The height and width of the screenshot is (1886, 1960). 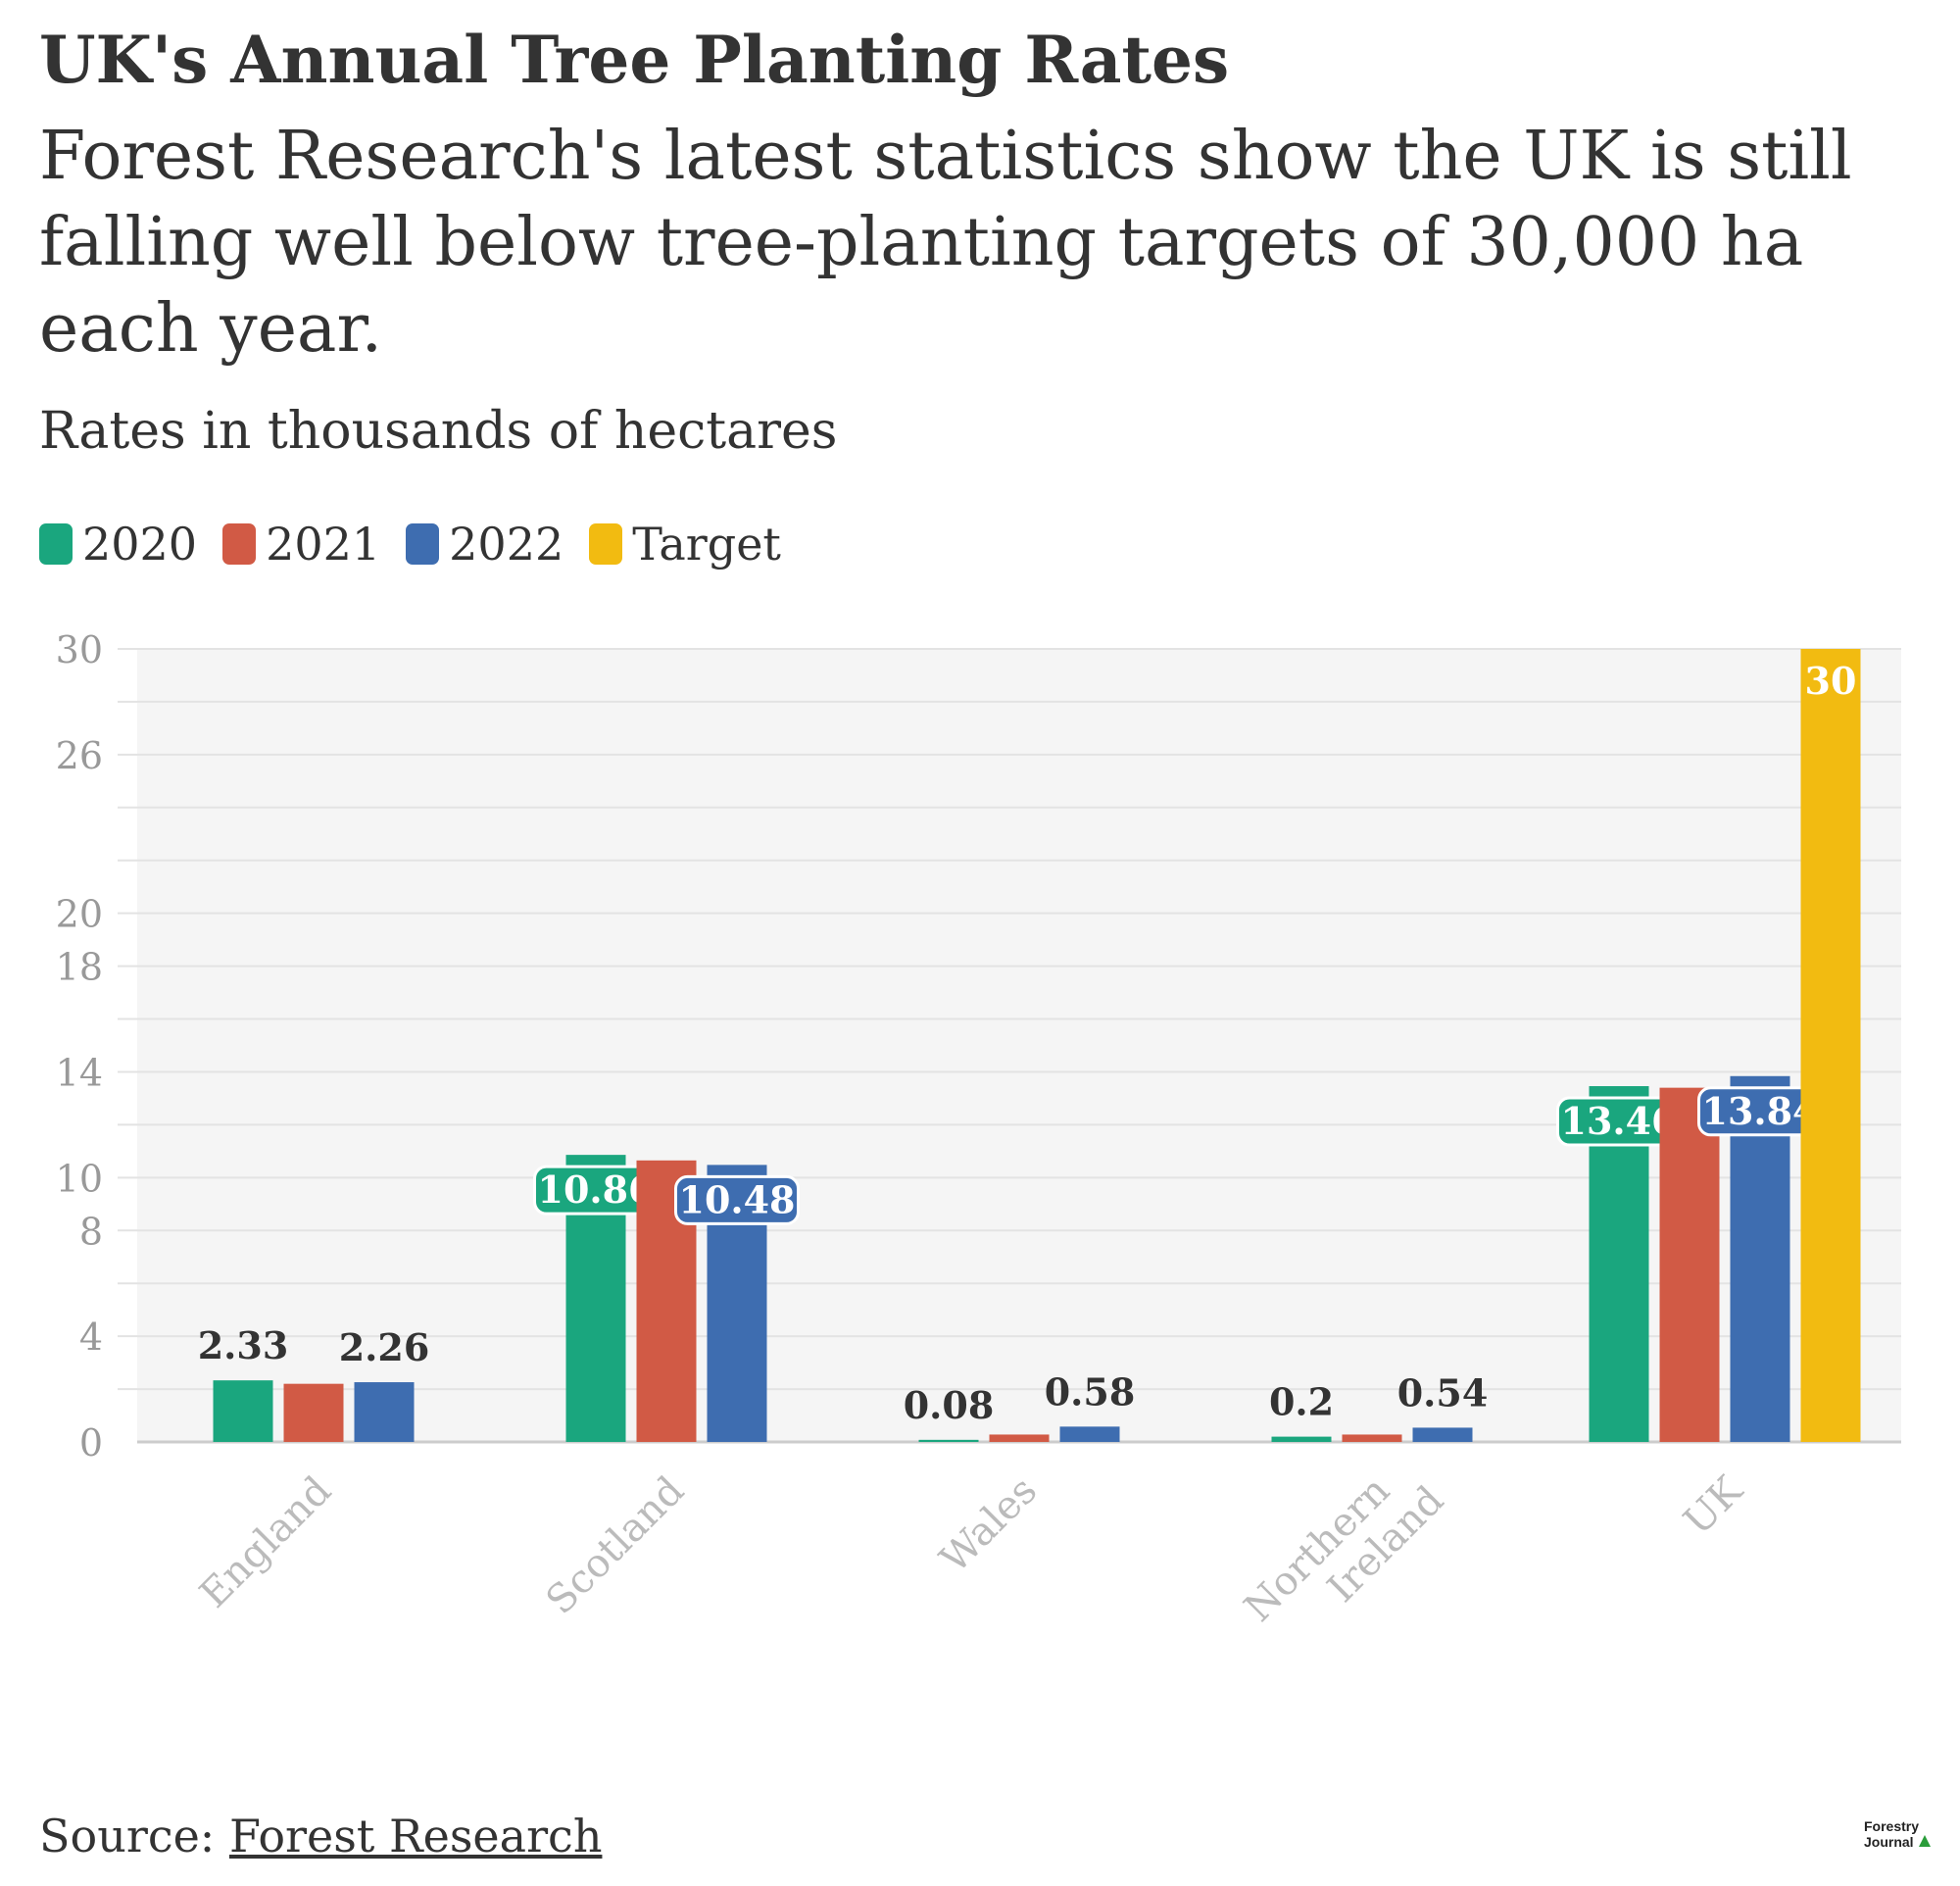 What do you see at coordinates (79, 649) in the screenshot?
I see `y-tick-label: 30` at bounding box center [79, 649].